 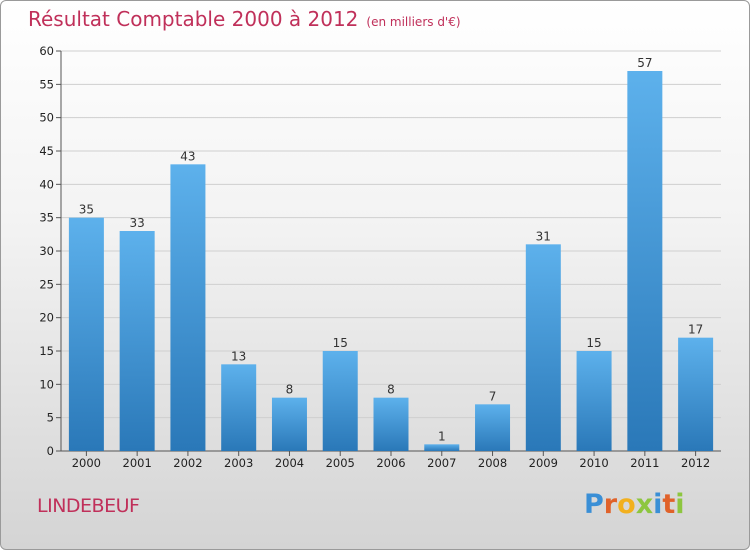 What do you see at coordinates (289, 424) in the screenshot?
I see `bar-2004` at bounding box center [289, 424].